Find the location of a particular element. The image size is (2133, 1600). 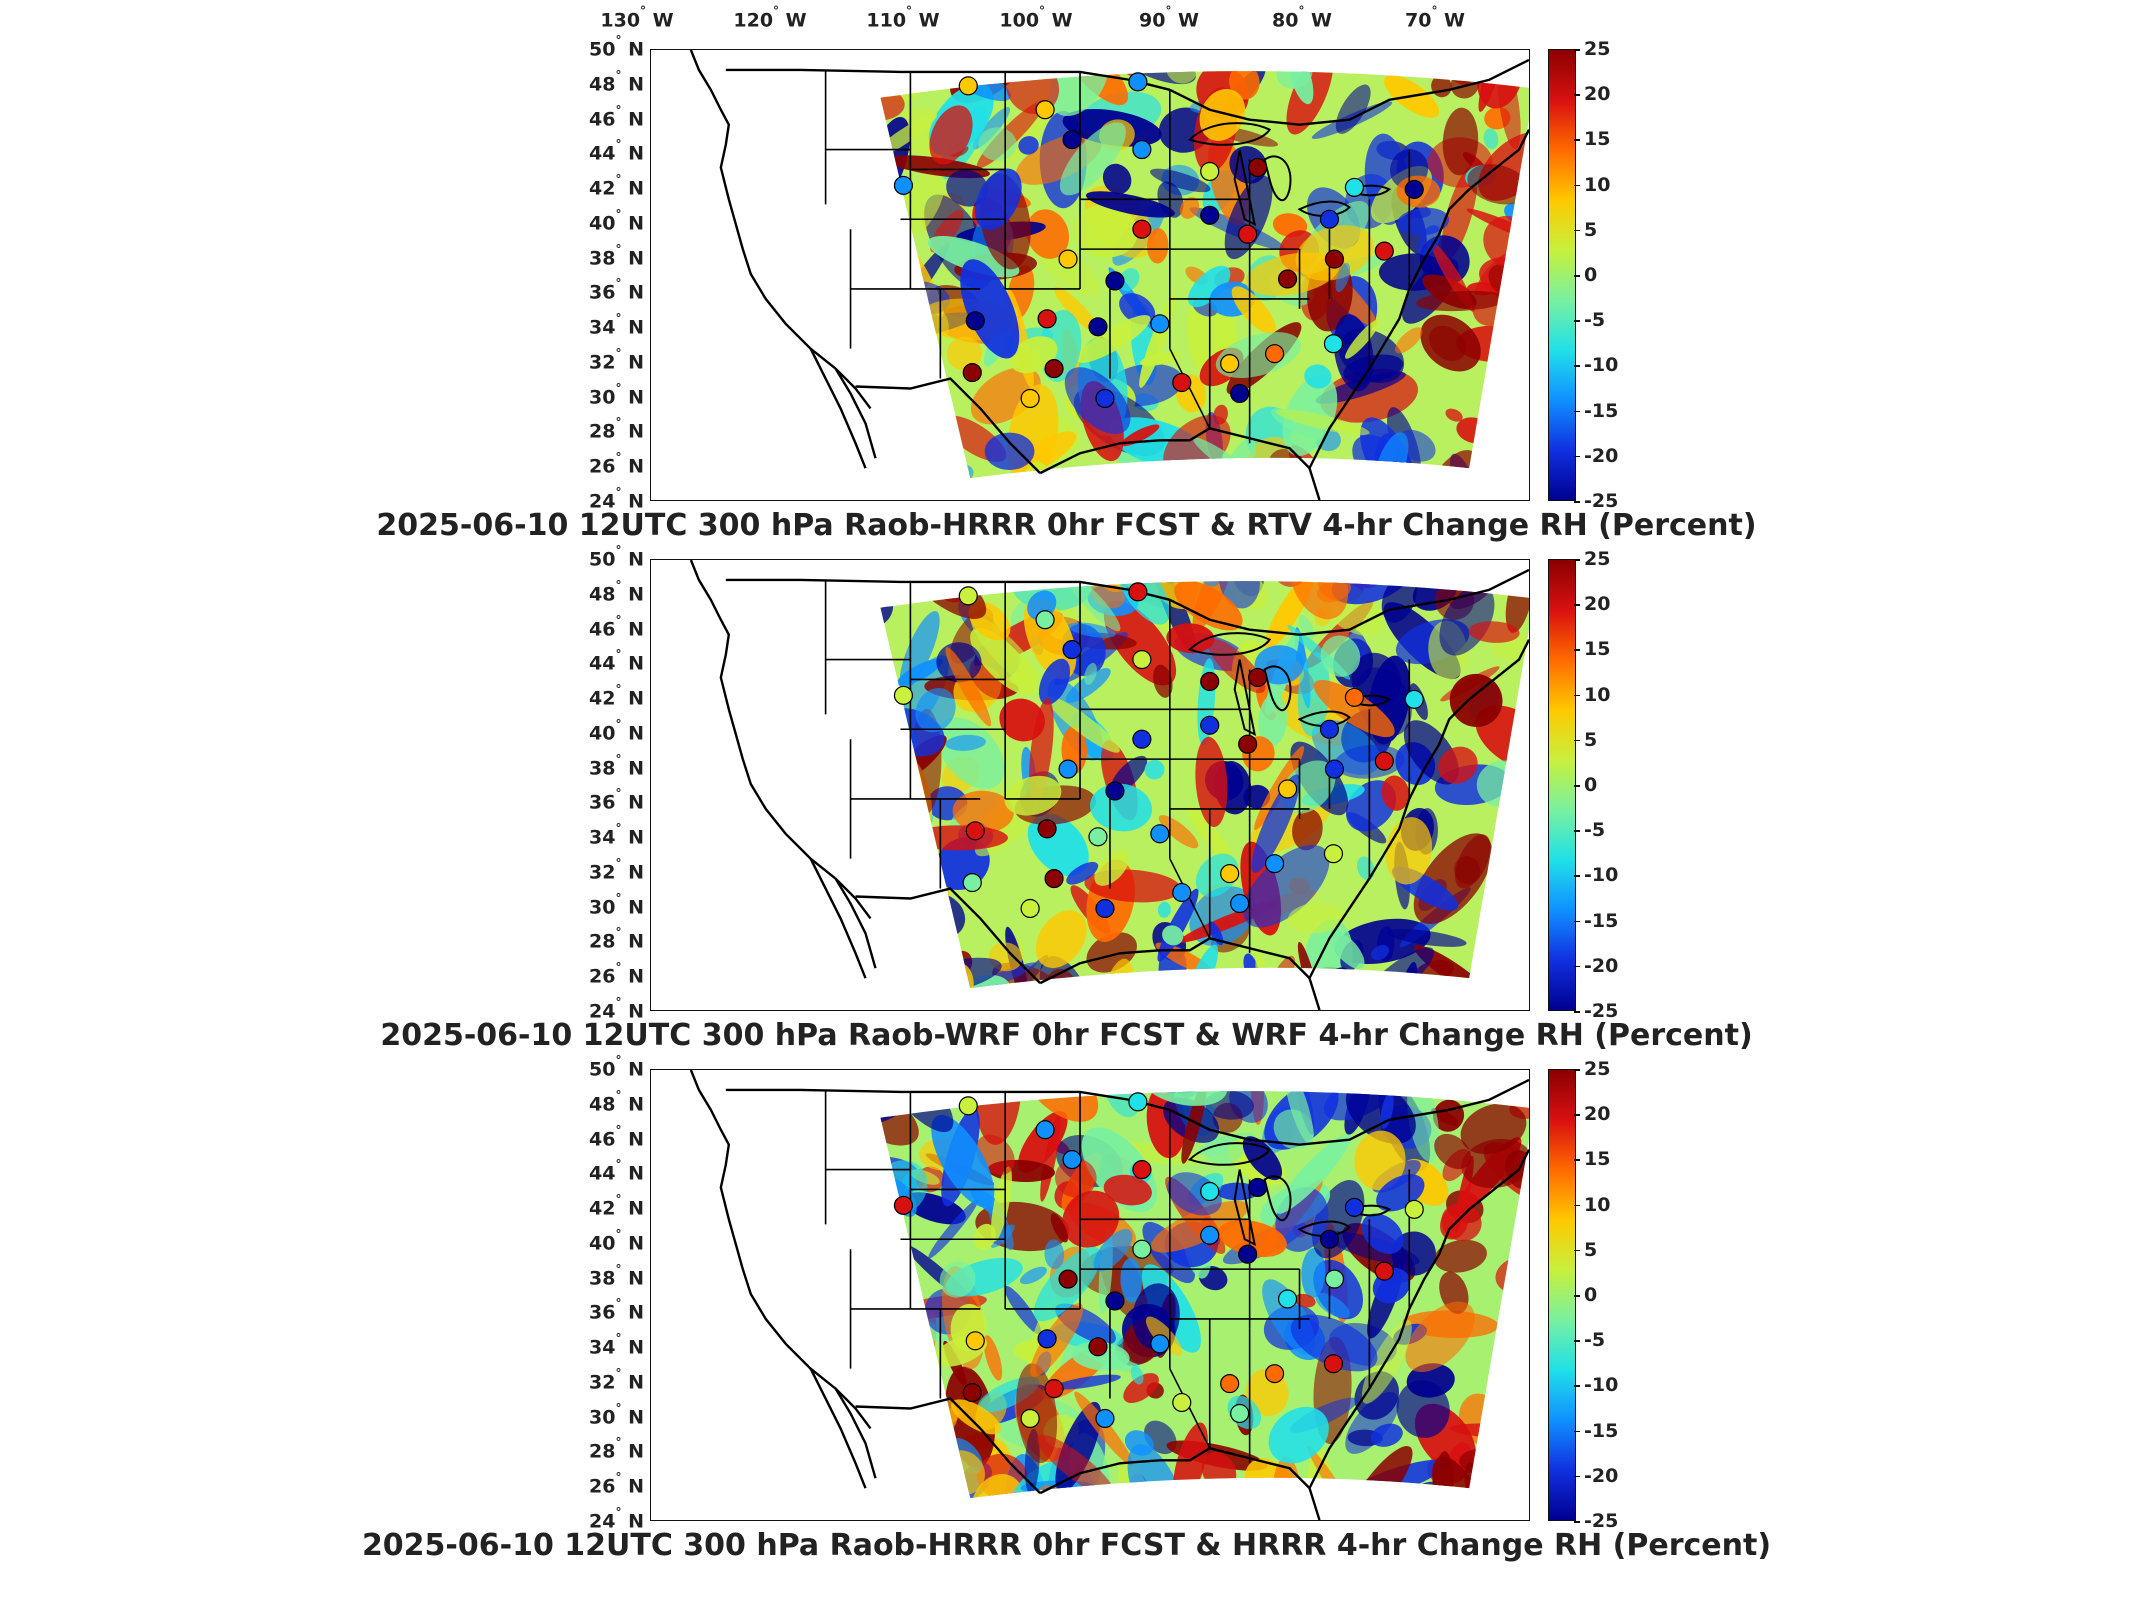

rh-field is located at coordinates (1204, 275).